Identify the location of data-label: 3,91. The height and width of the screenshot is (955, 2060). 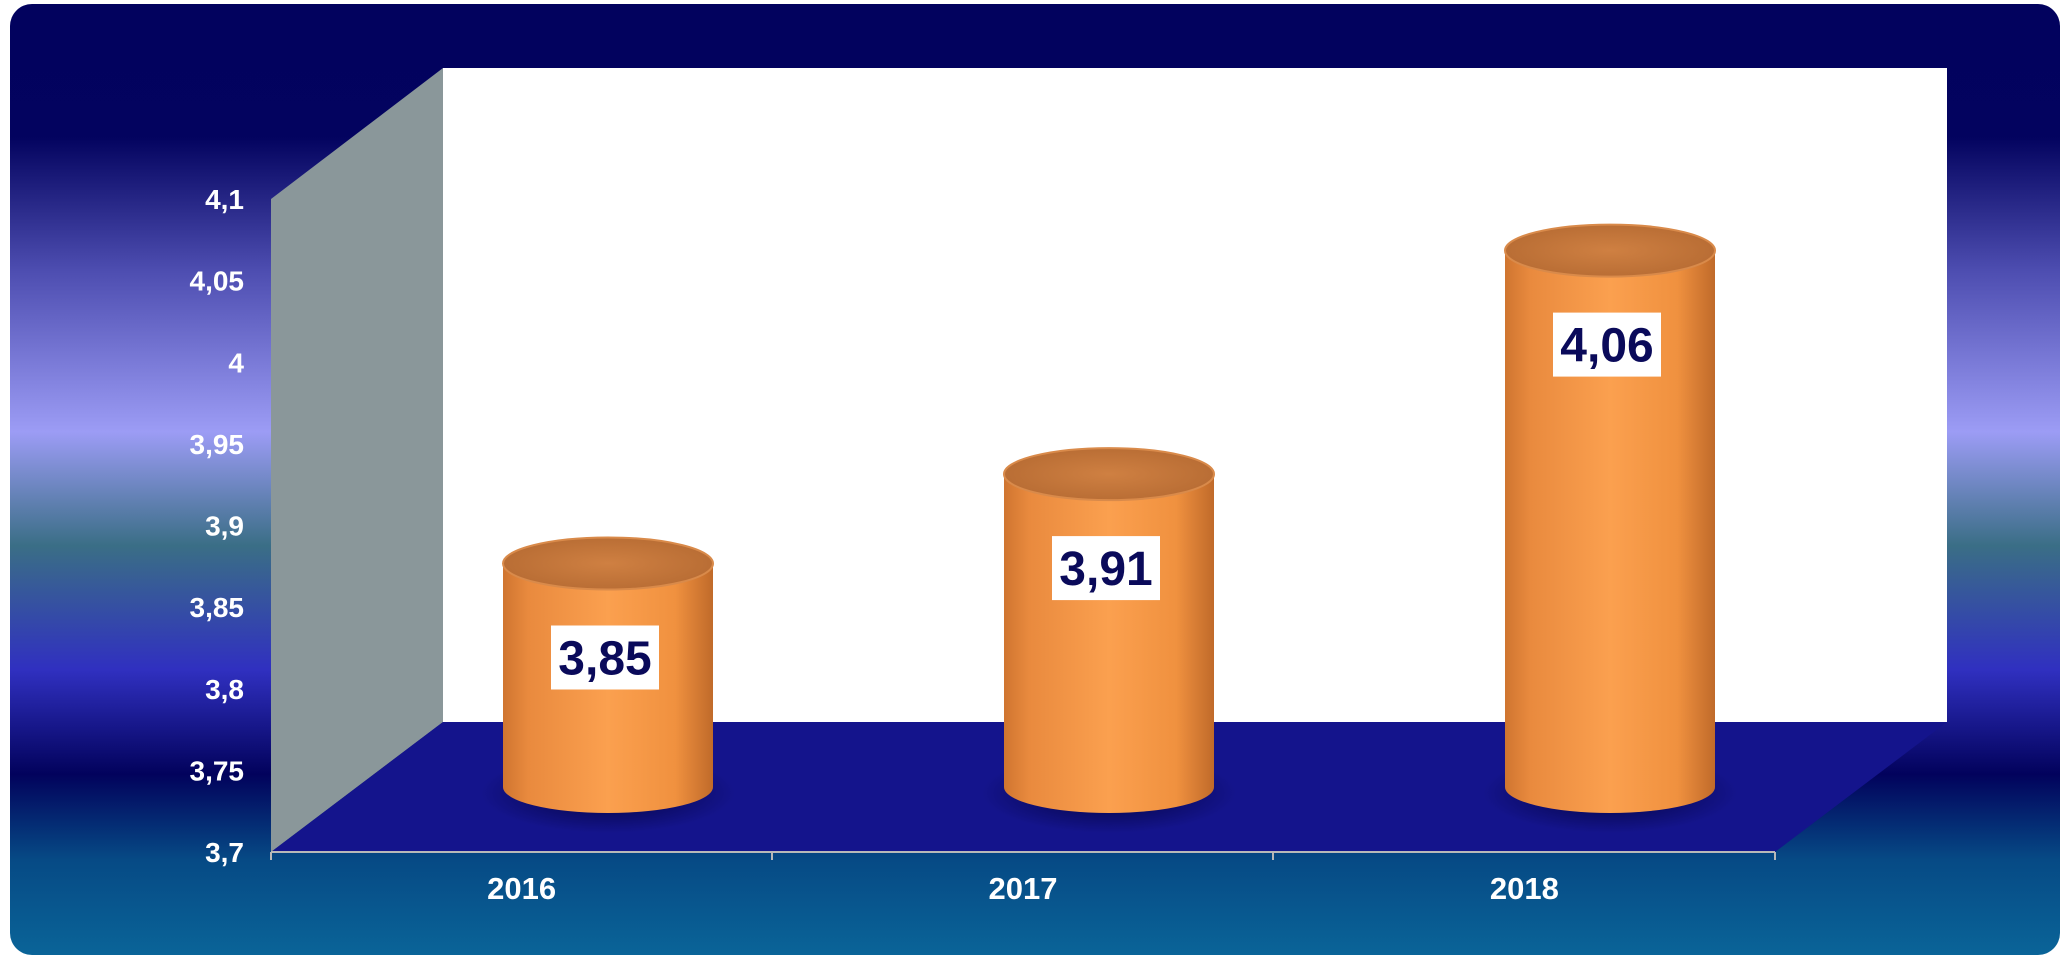
(1105, 569).